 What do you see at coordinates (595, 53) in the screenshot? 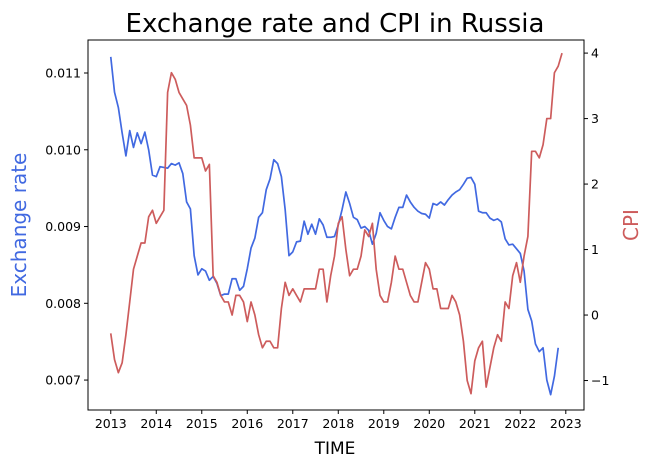
I see `y-right-tick-label: 4` at bounding box center [595, 53].